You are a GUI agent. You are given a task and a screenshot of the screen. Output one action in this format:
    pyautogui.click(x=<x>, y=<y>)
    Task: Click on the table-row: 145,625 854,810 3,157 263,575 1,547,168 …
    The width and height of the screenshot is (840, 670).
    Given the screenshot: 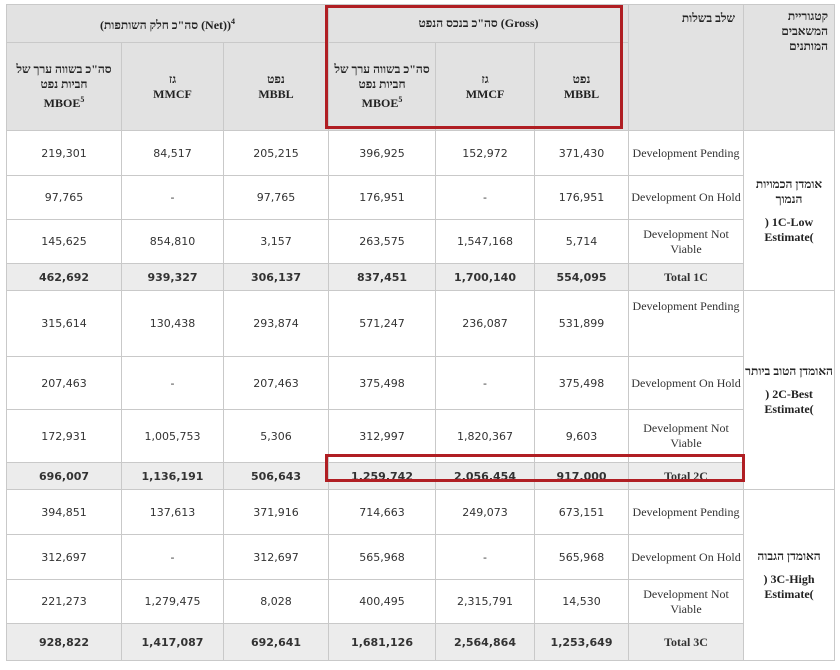 What is the action you would take?
    pyautogui.click(x=420, y=241)
    